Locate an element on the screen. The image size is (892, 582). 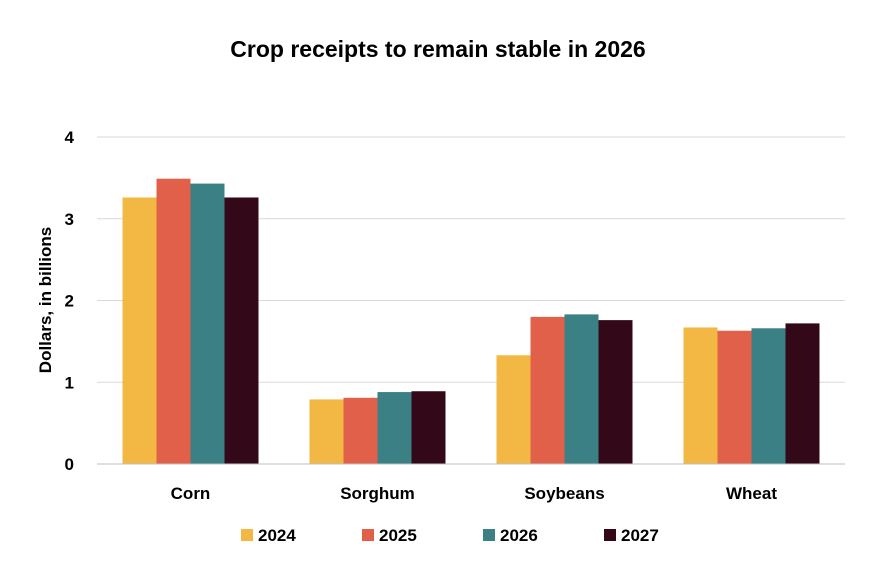
bar-soybeans-2027 is located at coordinates (615, 392).